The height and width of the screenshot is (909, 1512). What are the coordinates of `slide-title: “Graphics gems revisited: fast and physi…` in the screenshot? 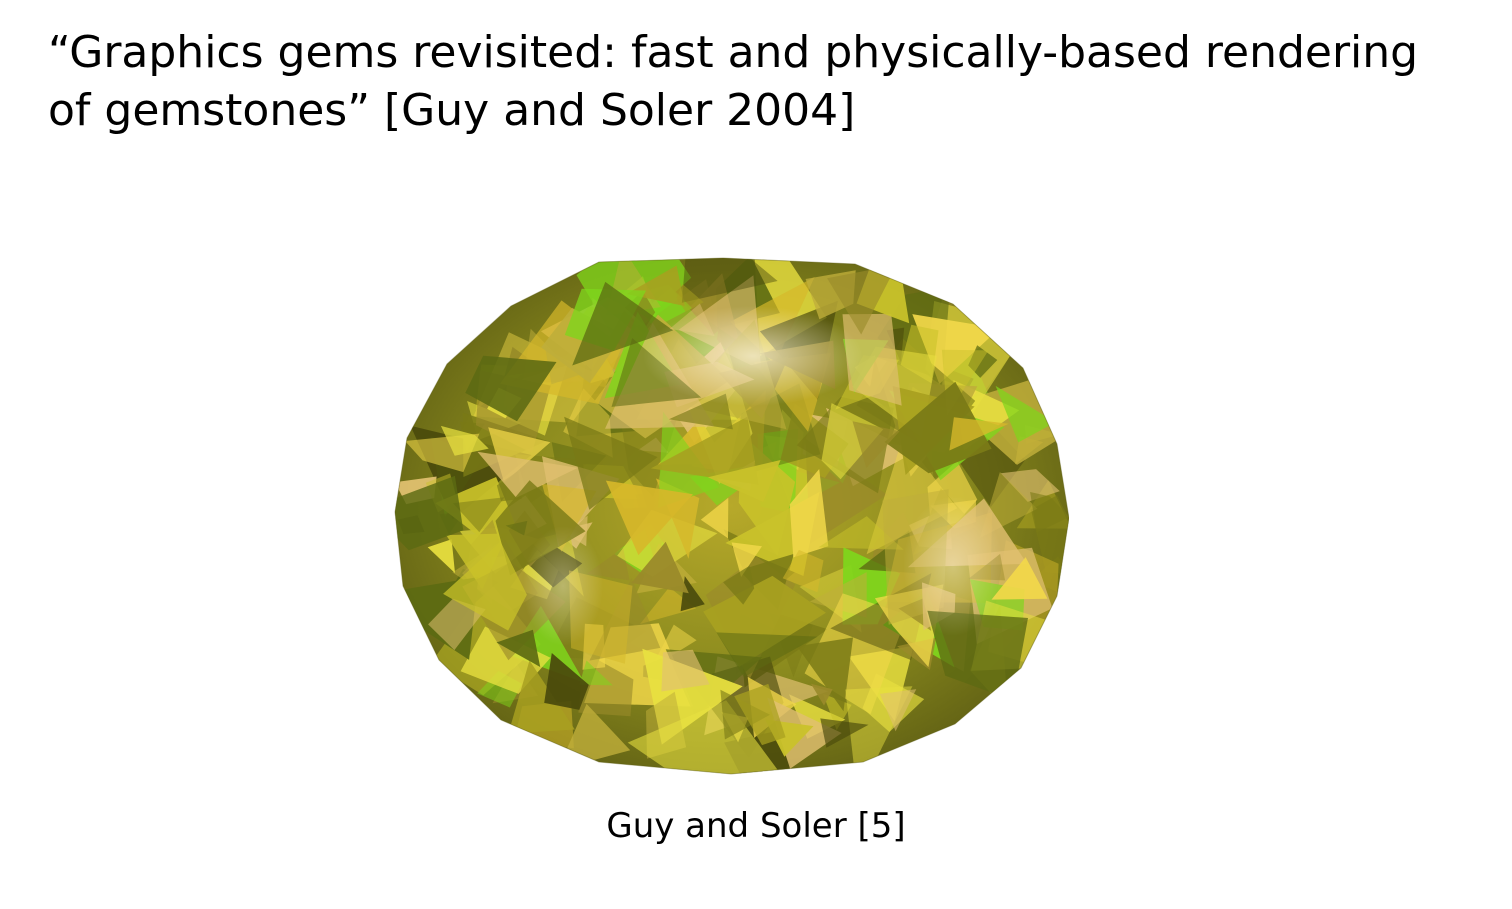 It's located at (733, 81).